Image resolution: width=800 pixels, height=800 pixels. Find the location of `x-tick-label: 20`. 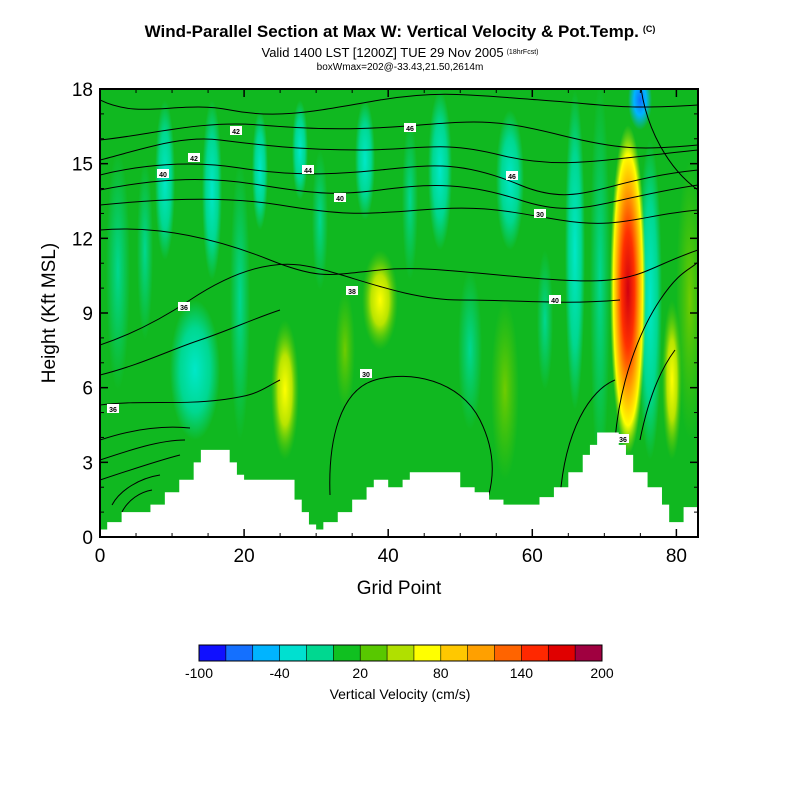

x-tick-label: 20 is located at coordinates (244, 556).